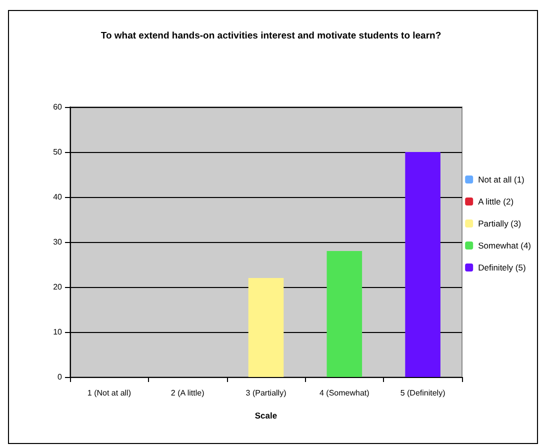 This screenshot has height=447, width=542. What do you see at coordinates (58, 152) in the screenshot?
I see `y-tick-label: 50` at bounding box center [58, 152].